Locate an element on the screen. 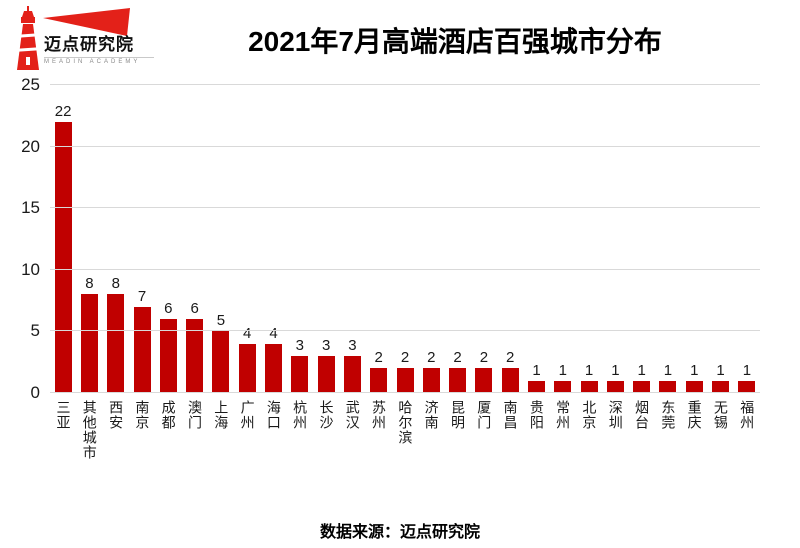 Image resolution: width=800 pixels, height=548 pixels. x-axis-label: 无锡 is located at coordinates (720, 415).